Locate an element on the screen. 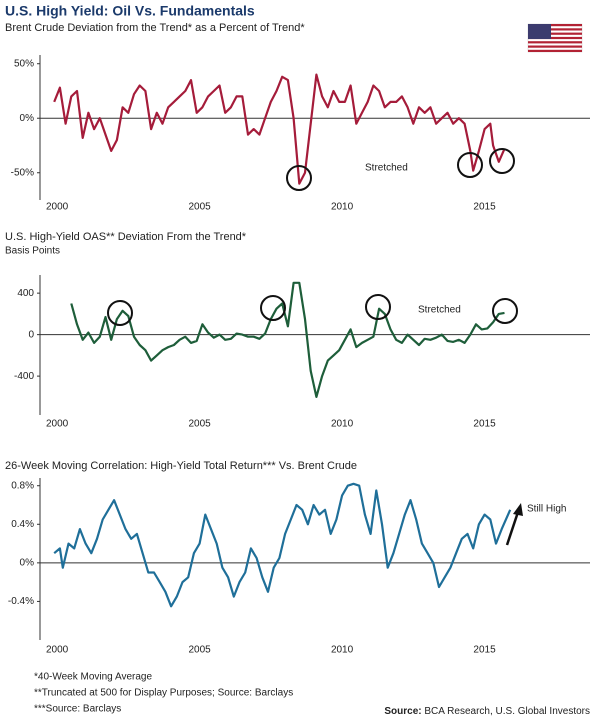 The height and width of the screenshot is (720, 600). annotation: Still High is located at coordinates (546, 509).